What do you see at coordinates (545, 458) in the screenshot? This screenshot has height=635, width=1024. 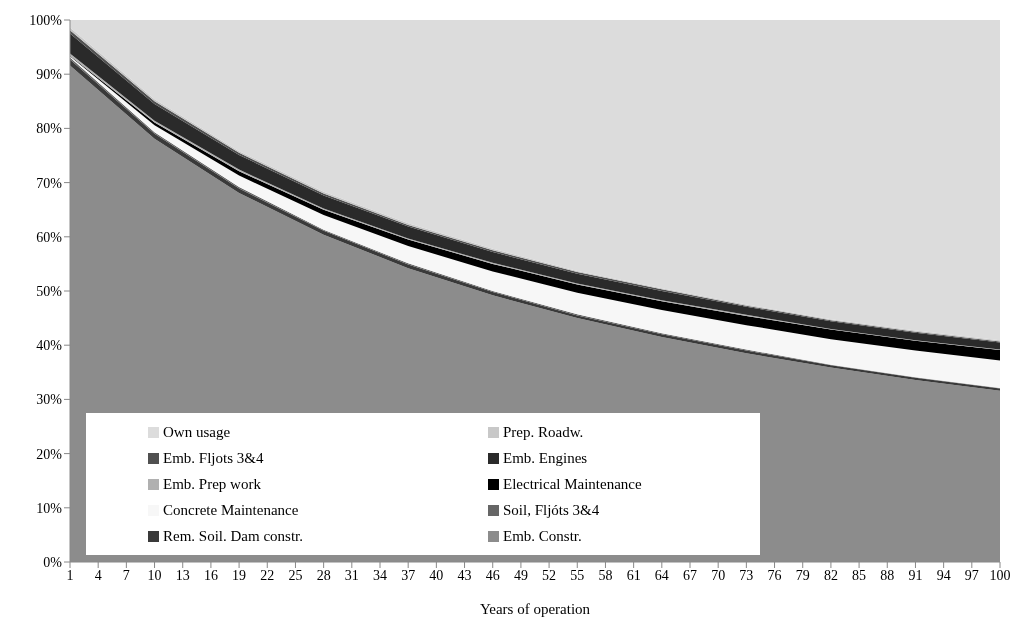 I see `legend-label: Emb. Engines` at bounding box center [545, 458].